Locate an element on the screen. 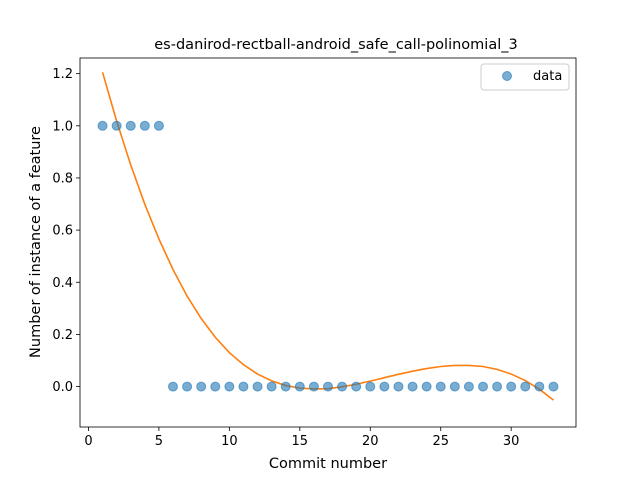 The image size is (640, 480). legend-label-data: data is located at coordinates (547, 76).